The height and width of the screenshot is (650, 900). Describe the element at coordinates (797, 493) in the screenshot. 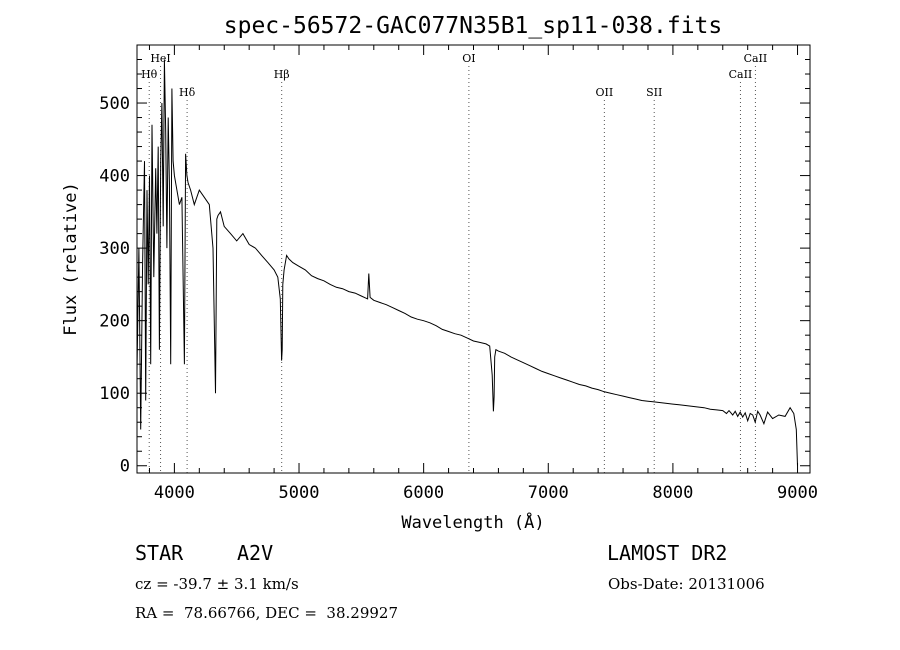

I see `x-tick-label: 9000` at that location.